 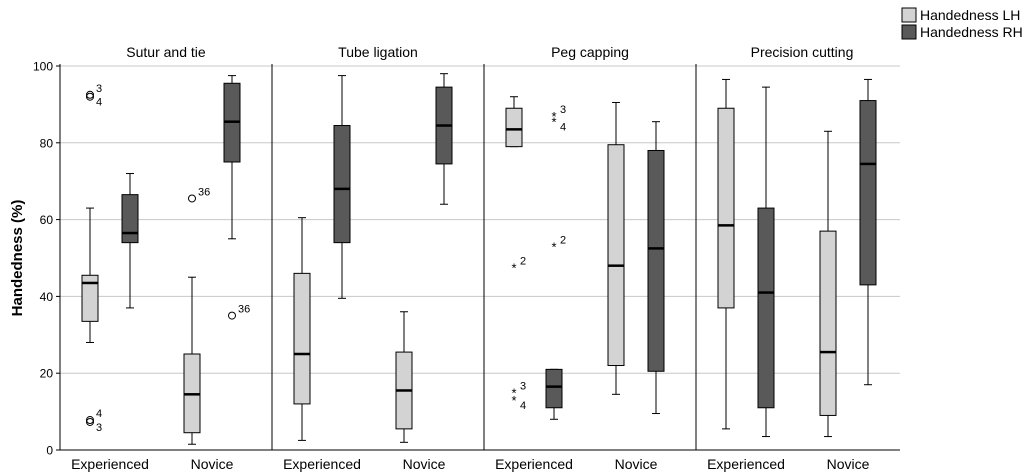 What do you see at coordinates (47, 220) in the screenshot?
I see `y-tick-label: 60` at bounding box center [47, 220].